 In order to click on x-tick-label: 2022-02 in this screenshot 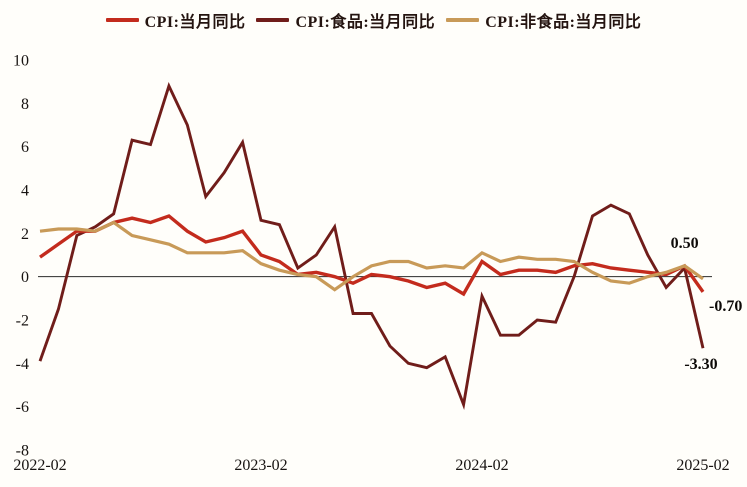, I will do `click(39, 465)`.